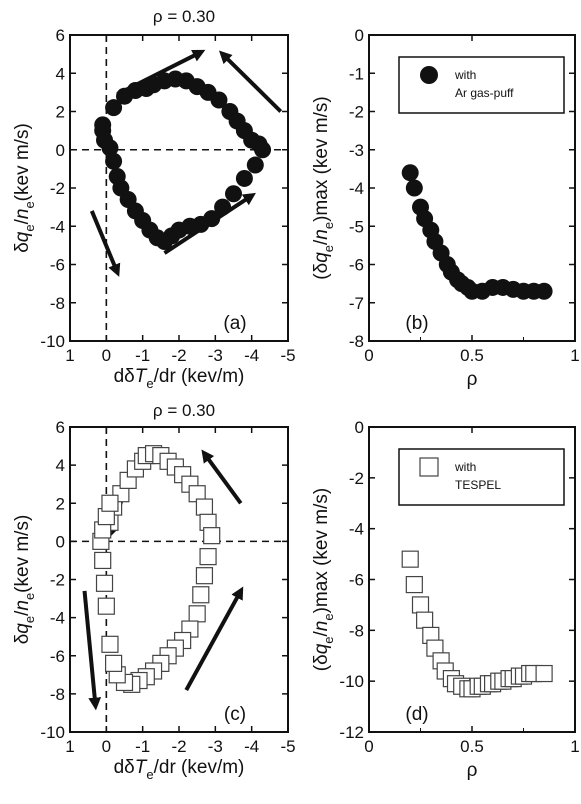 The height and width of the screenshot is (804, 581). I want to click on legend-marker, so click(429, 467).